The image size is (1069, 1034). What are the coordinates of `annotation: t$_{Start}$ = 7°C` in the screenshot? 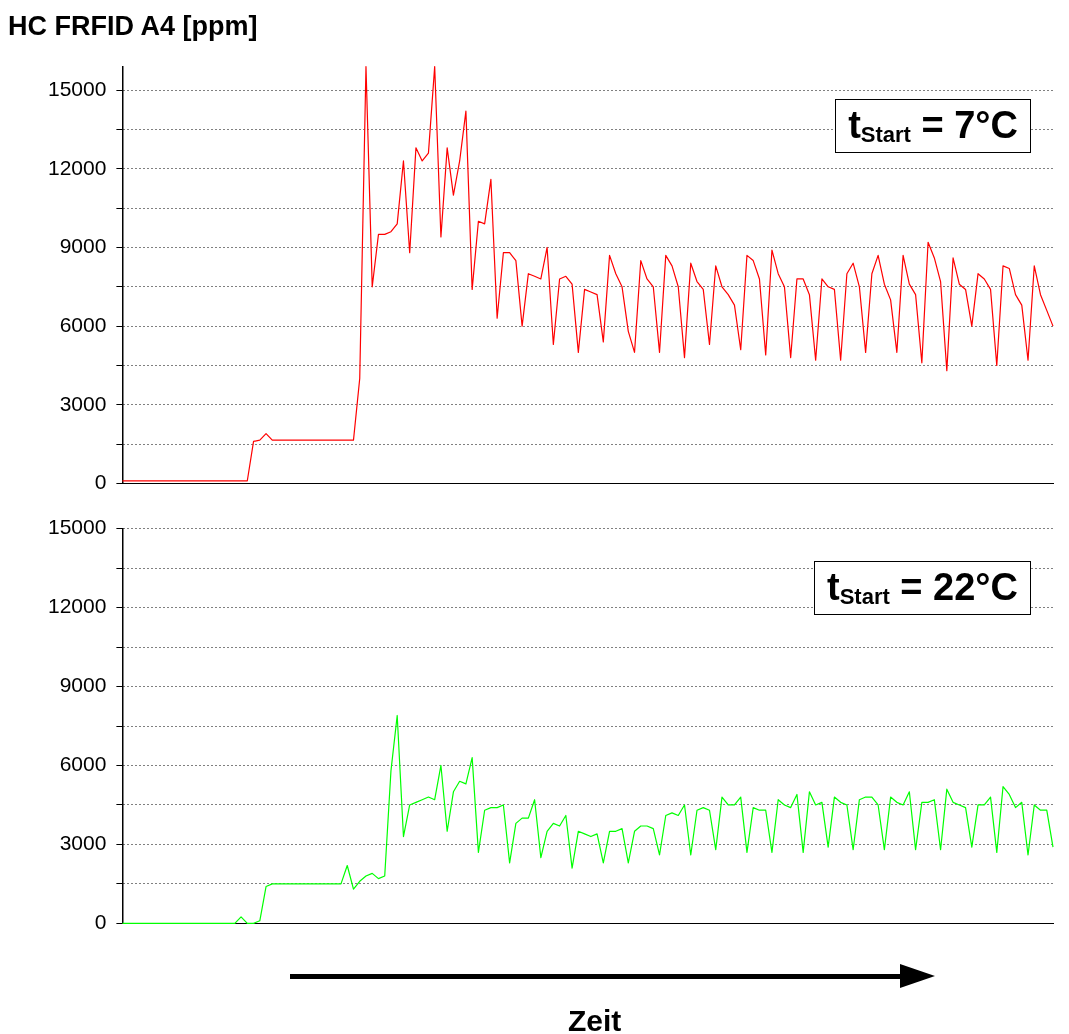 It's located at (933, 126).